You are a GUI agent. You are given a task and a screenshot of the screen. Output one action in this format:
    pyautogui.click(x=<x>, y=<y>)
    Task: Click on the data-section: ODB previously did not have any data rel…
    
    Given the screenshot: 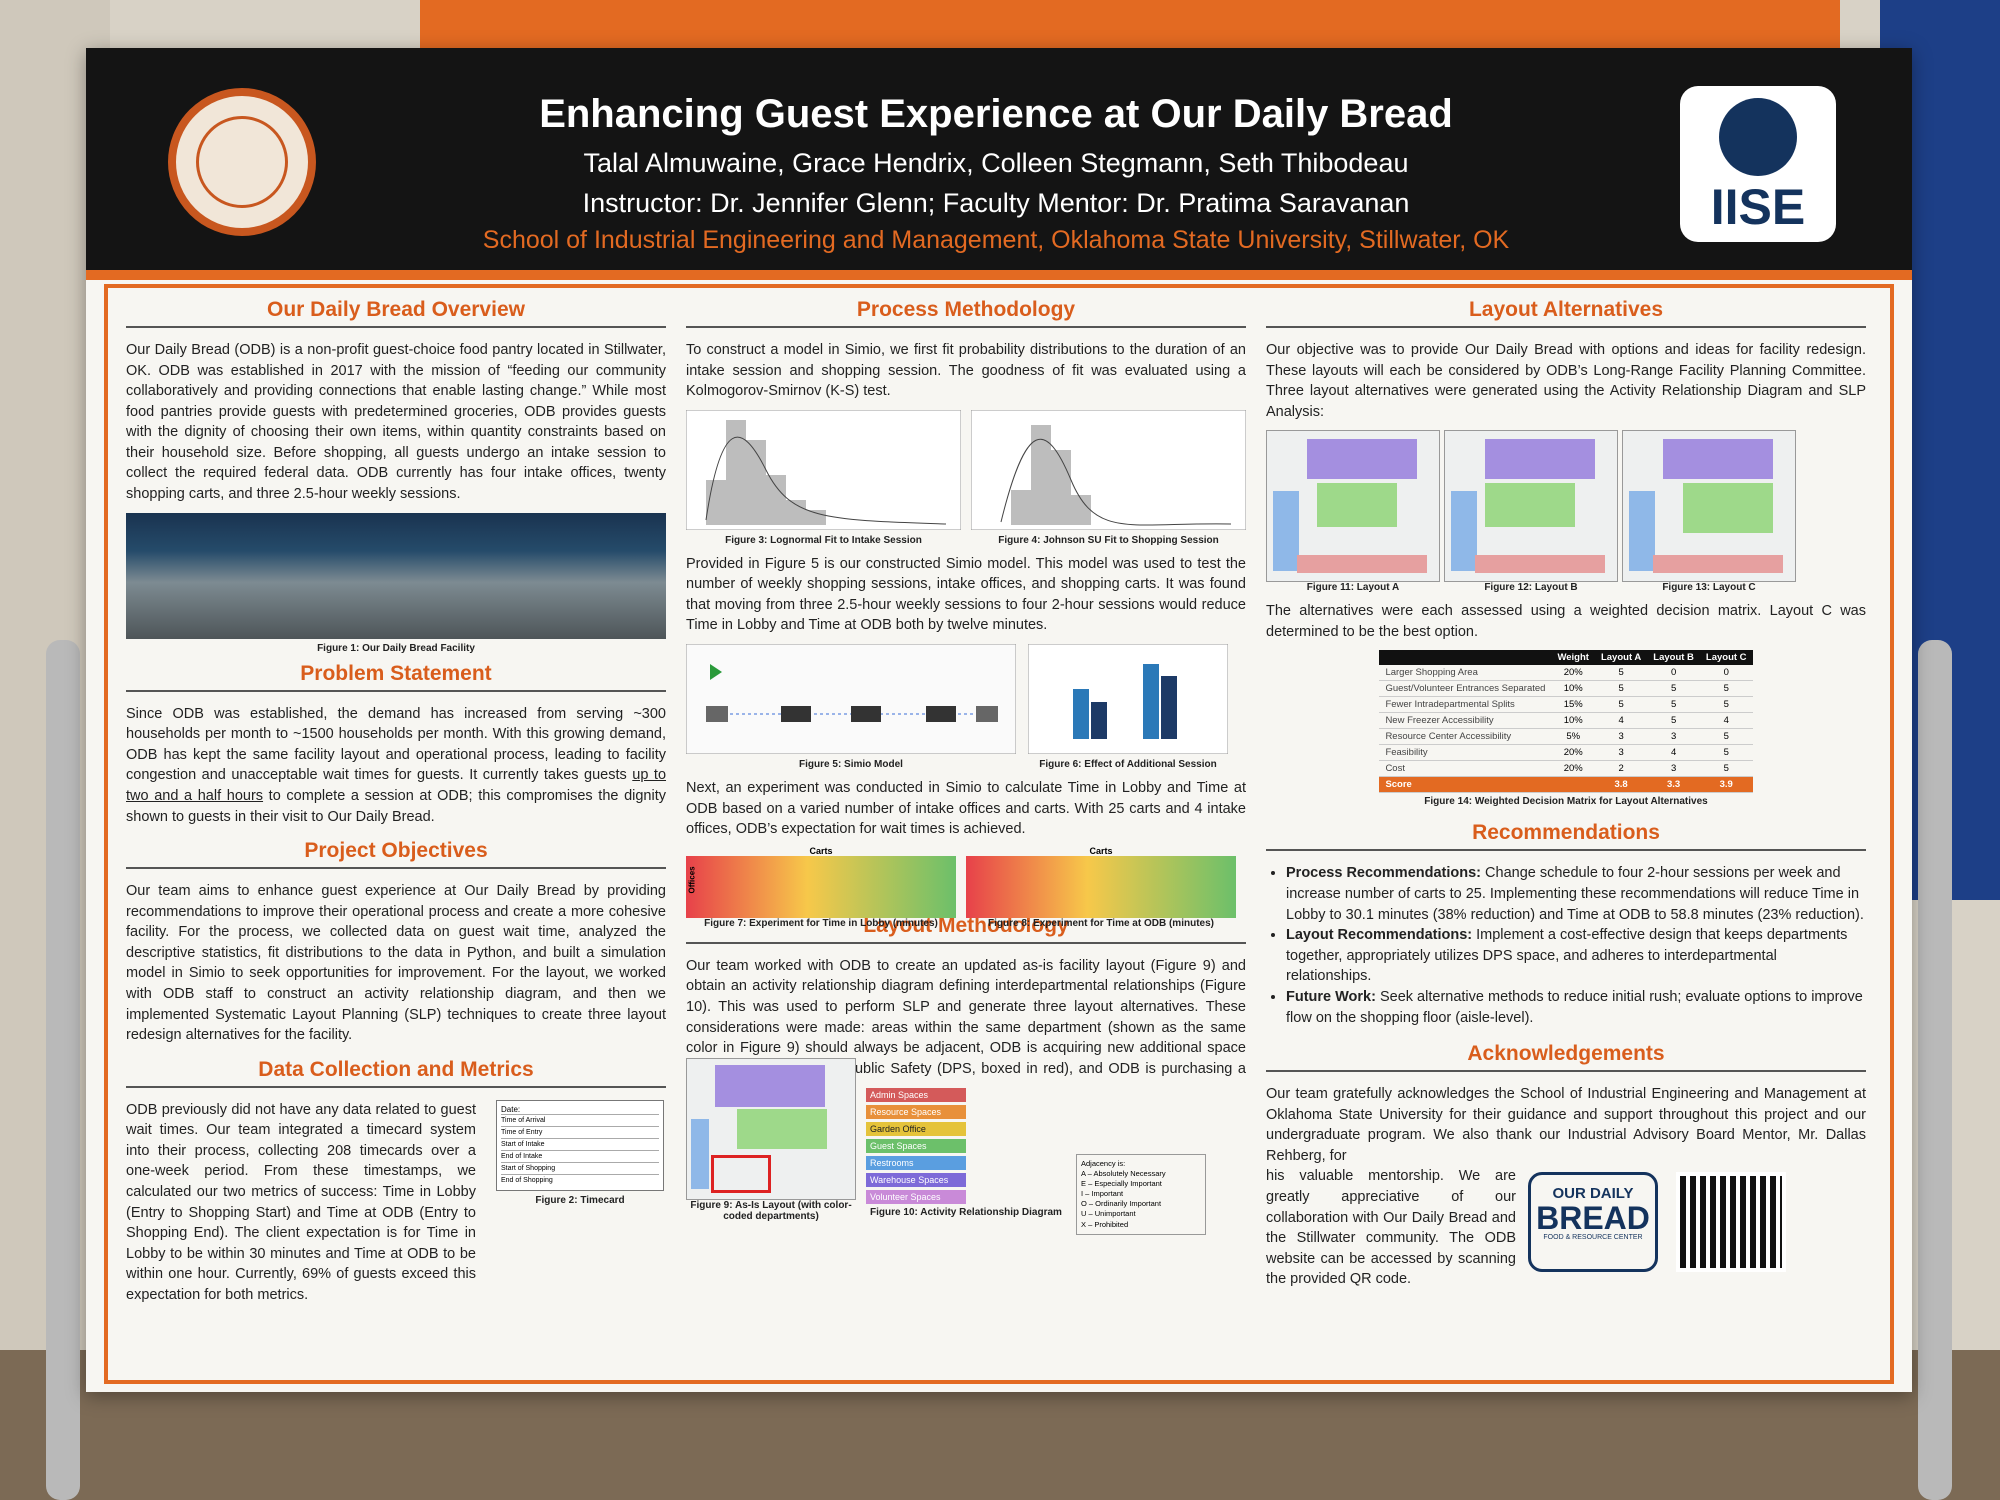 What is the action you would take?
    pyautogui.click(x=396, y=1202)
    